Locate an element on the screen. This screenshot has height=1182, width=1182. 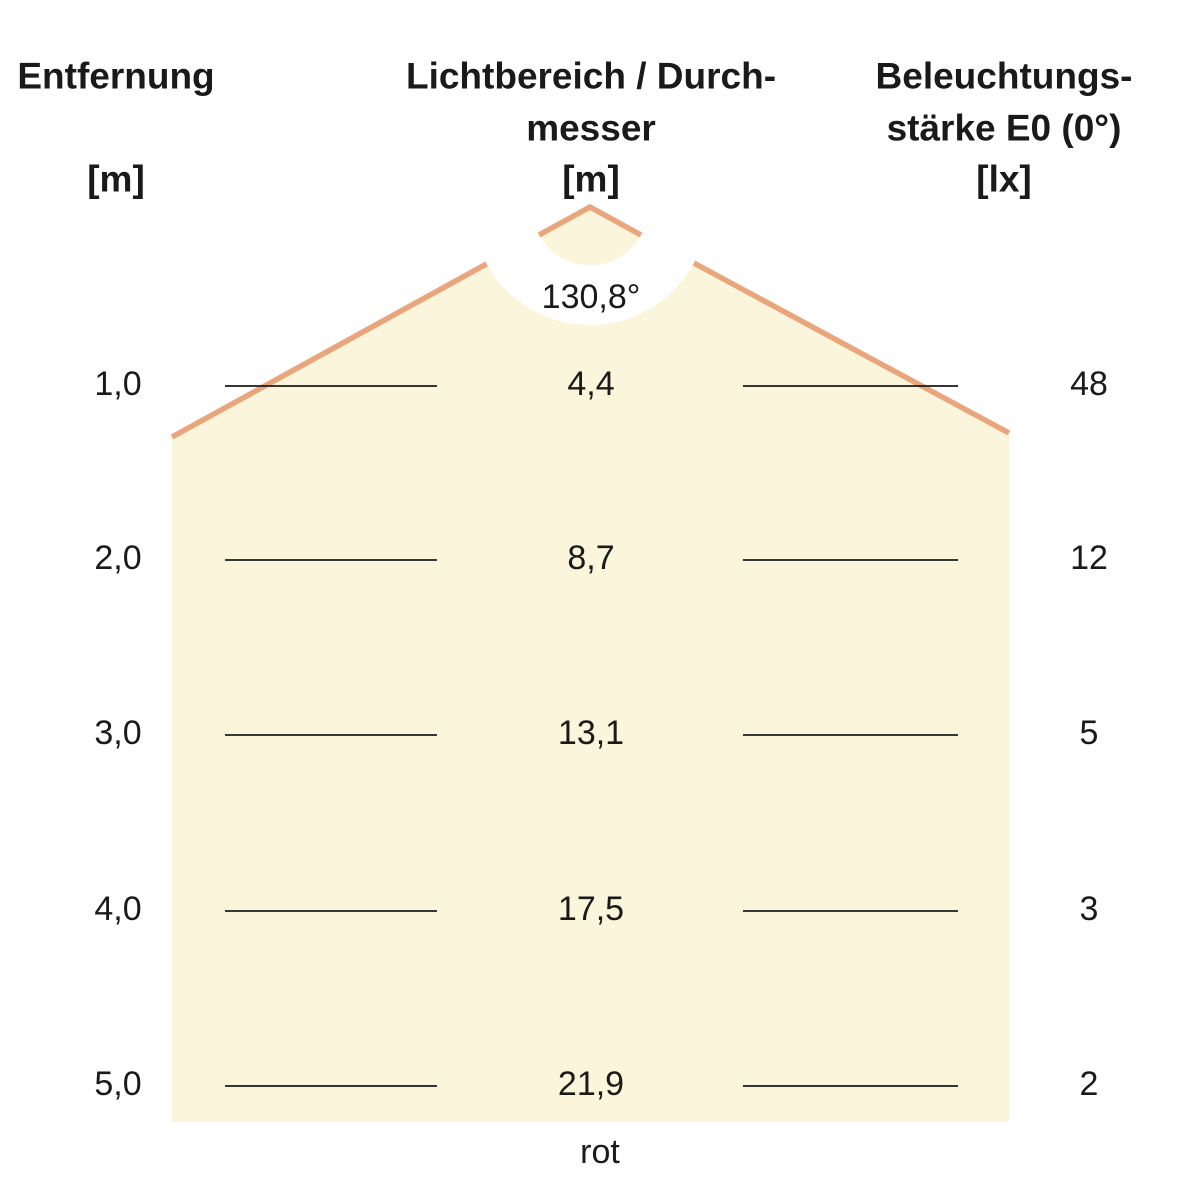
illuminance-value-row3: 5 is located at coordinates (1089, 733).